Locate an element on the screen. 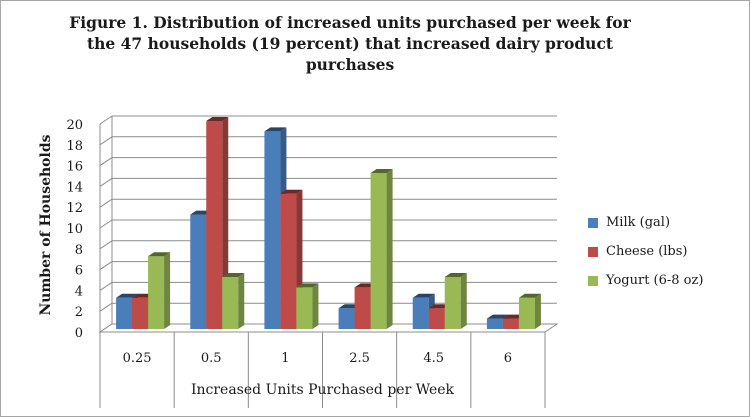 This screenshot has height=417, width=750. legend-item: Milk (gal) is located at coordinates (645, 222).